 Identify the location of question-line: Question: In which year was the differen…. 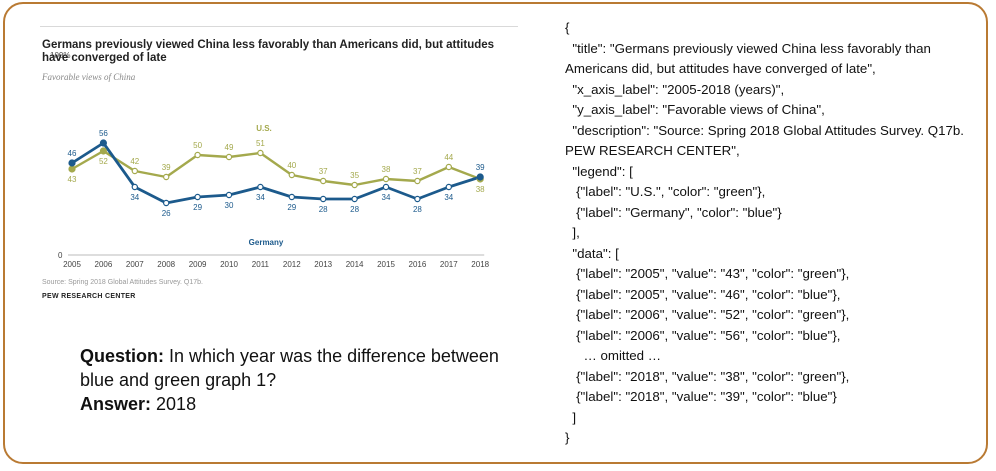
(290, 368).